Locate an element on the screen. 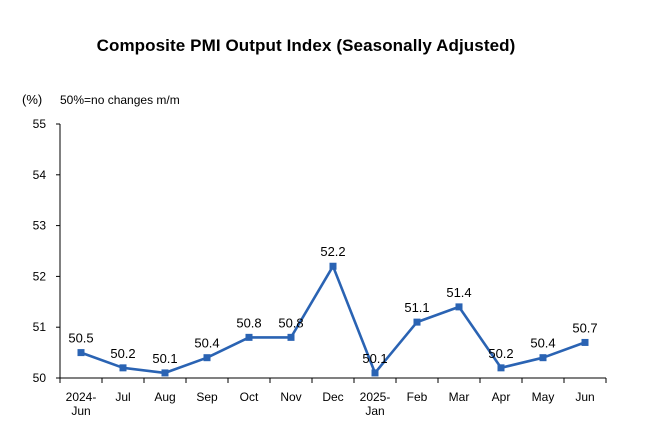  x-tick-label: Dec is located at coordinates (332, 397).